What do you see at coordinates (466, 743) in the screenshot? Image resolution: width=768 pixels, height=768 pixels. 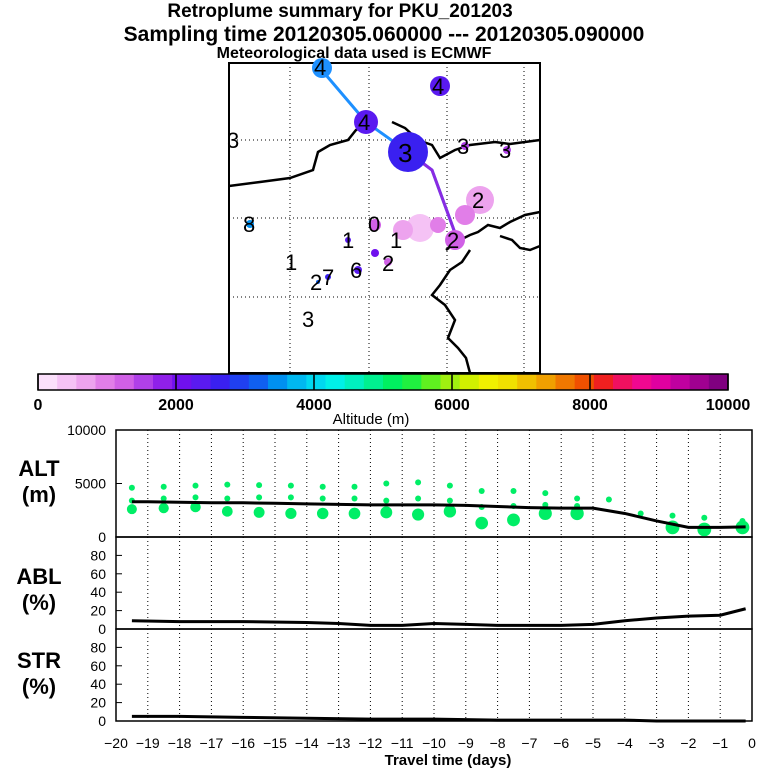 I see `x-tick-label: −9` at bounding box center [466, 743].